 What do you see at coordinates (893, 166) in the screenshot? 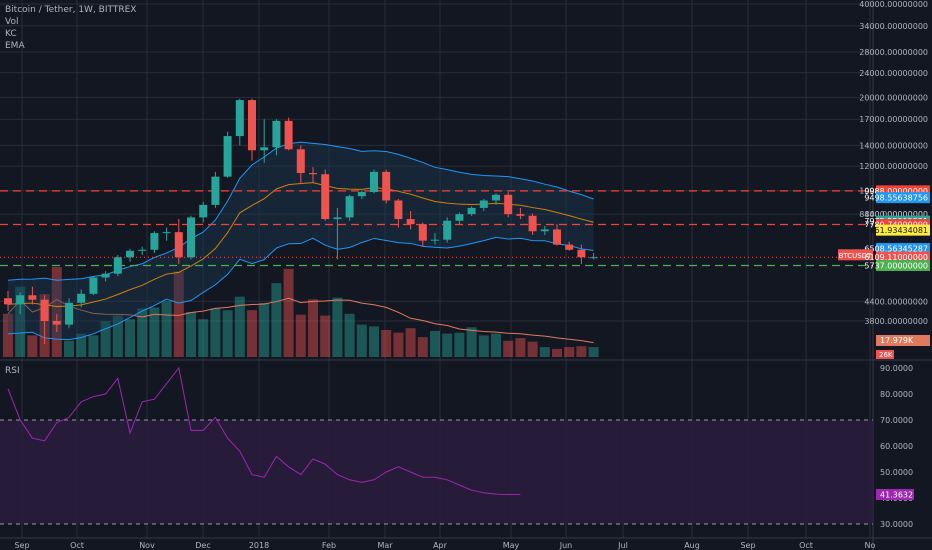
I see `price-axis-tick-label: 12000.00000000` at bounding box center [893, 166].